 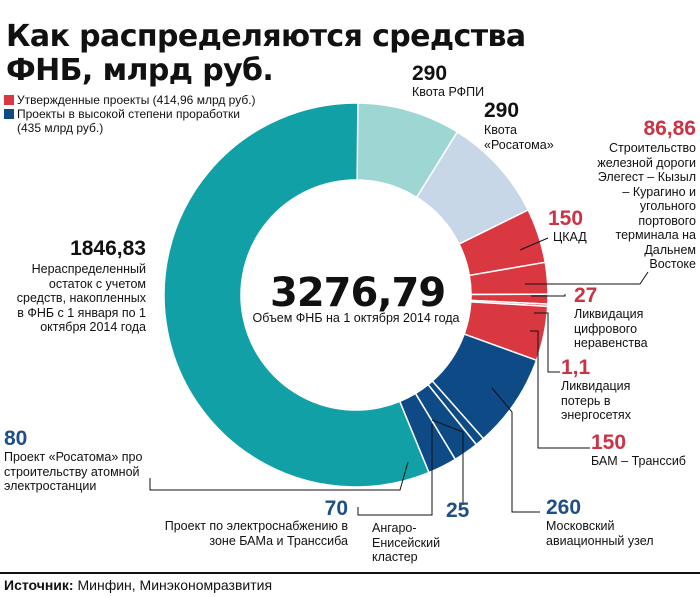 What do you see at coordinates (358, 293) in the screenshot?
I see `center-total: 3276,79` at bounding box center [358, 293].